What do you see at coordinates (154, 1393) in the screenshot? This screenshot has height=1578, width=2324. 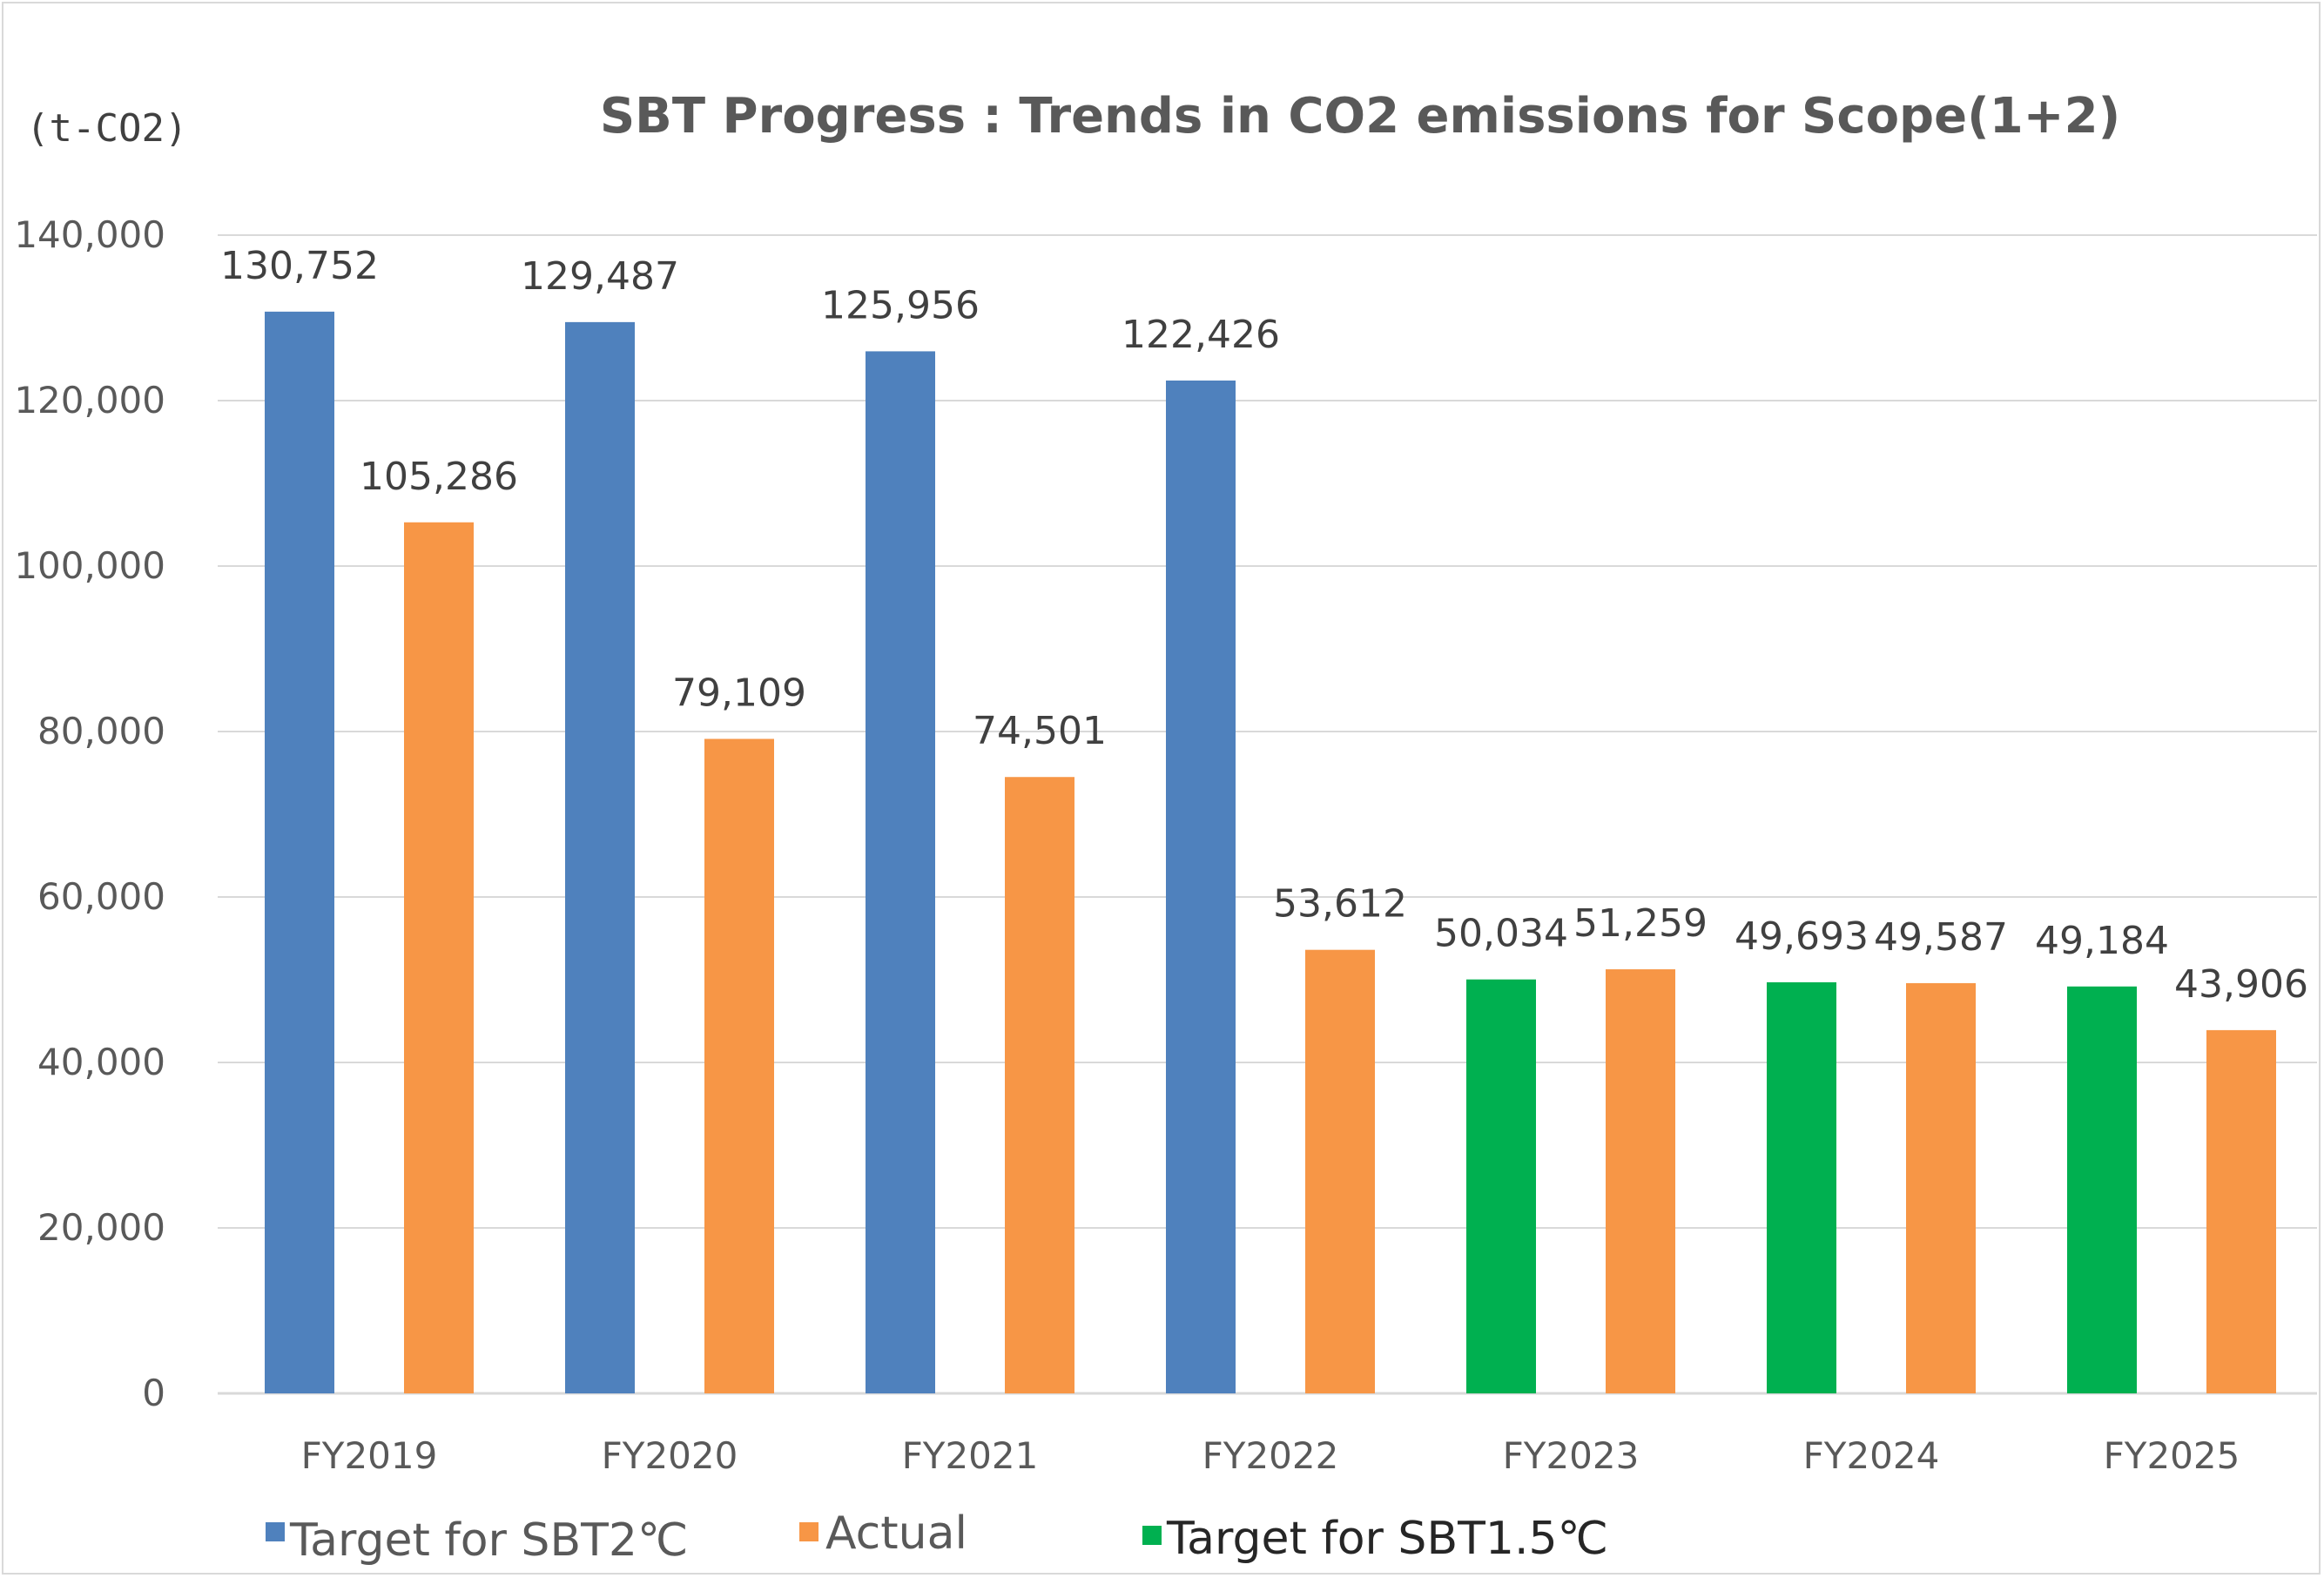 I see `y-tick-label: 0` at bounding box center [154, 1393].